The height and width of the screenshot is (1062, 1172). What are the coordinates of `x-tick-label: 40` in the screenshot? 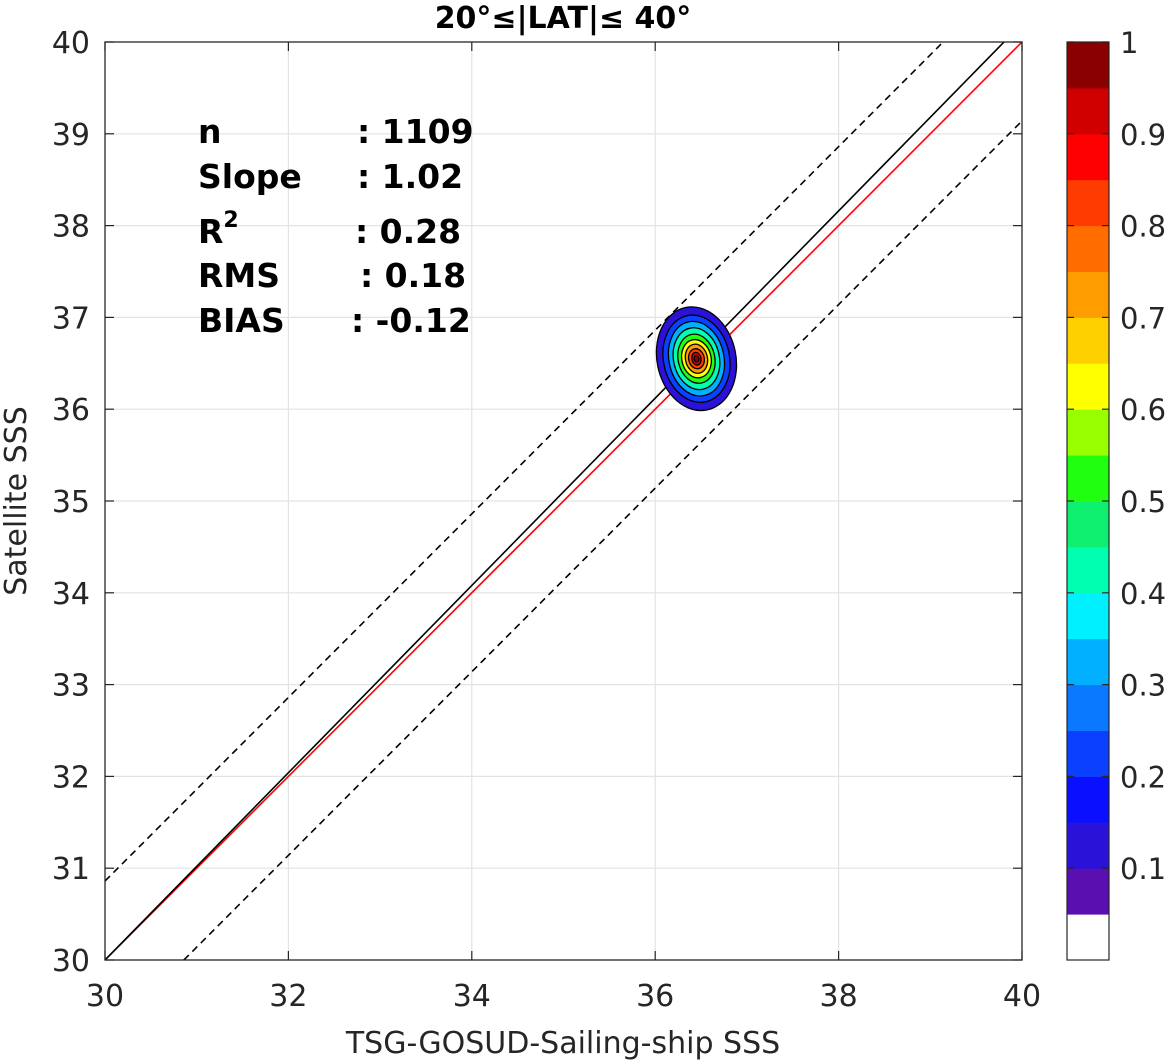 It's located at (1022, 996).